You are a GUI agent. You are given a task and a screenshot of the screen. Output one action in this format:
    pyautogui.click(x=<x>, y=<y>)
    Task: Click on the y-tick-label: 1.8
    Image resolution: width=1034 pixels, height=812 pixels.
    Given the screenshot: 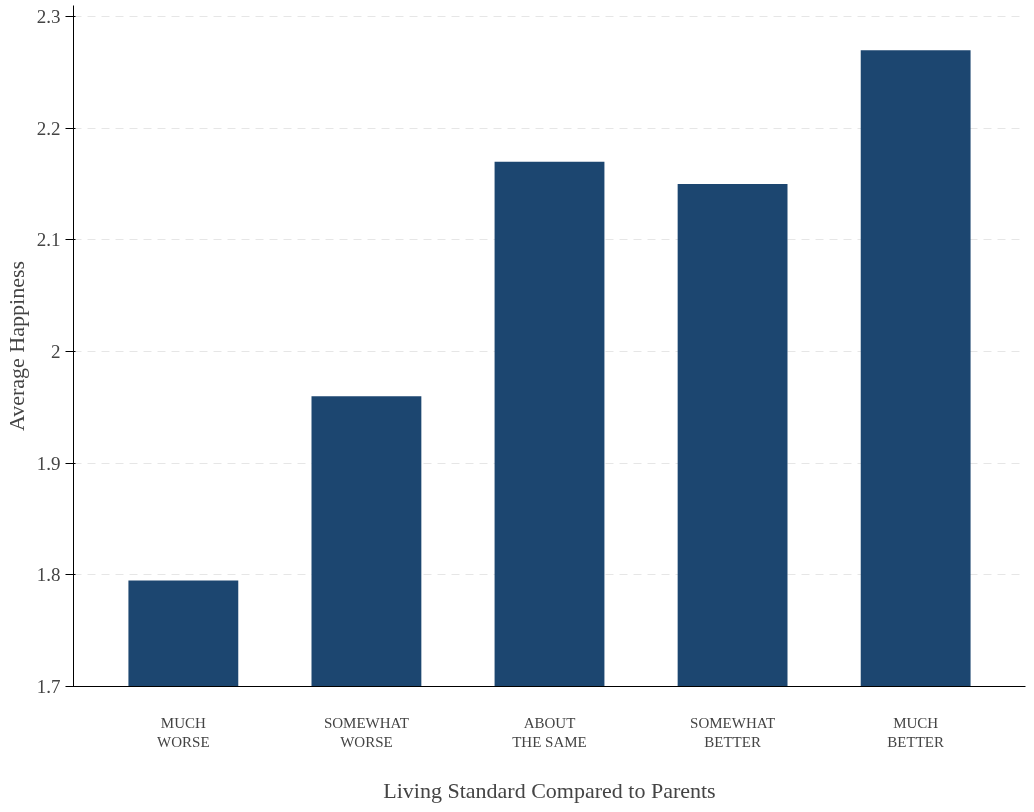 What is the action you would take?
    pyautogui.click(x=48, y=575)
    